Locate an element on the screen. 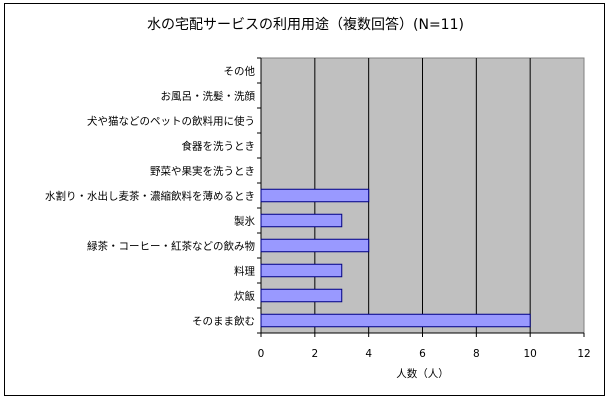  category-label: お風呂・洗髪・洗顔 is located at coordinates (208, 96).